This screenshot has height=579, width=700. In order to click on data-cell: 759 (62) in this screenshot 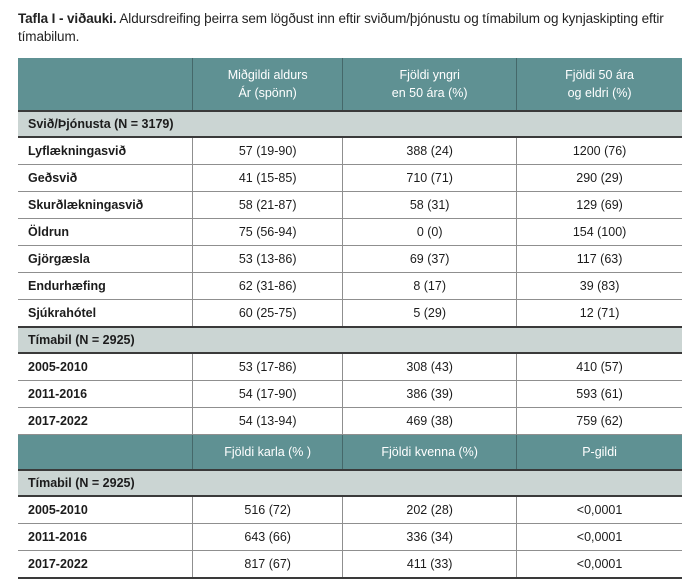, I will do `click(599, 421)`.